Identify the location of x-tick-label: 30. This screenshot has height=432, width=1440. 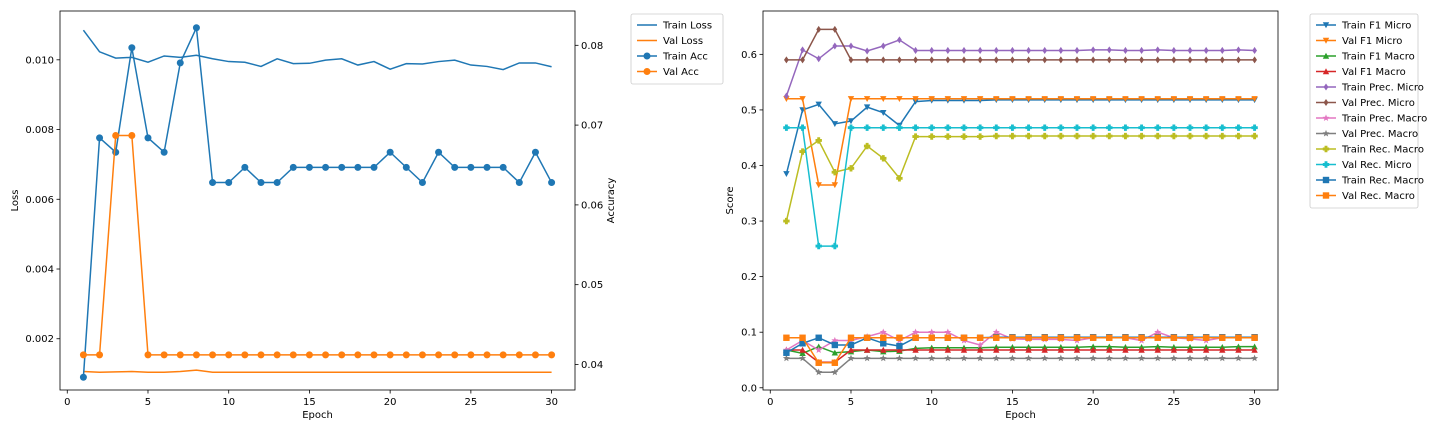
(1254, 402).